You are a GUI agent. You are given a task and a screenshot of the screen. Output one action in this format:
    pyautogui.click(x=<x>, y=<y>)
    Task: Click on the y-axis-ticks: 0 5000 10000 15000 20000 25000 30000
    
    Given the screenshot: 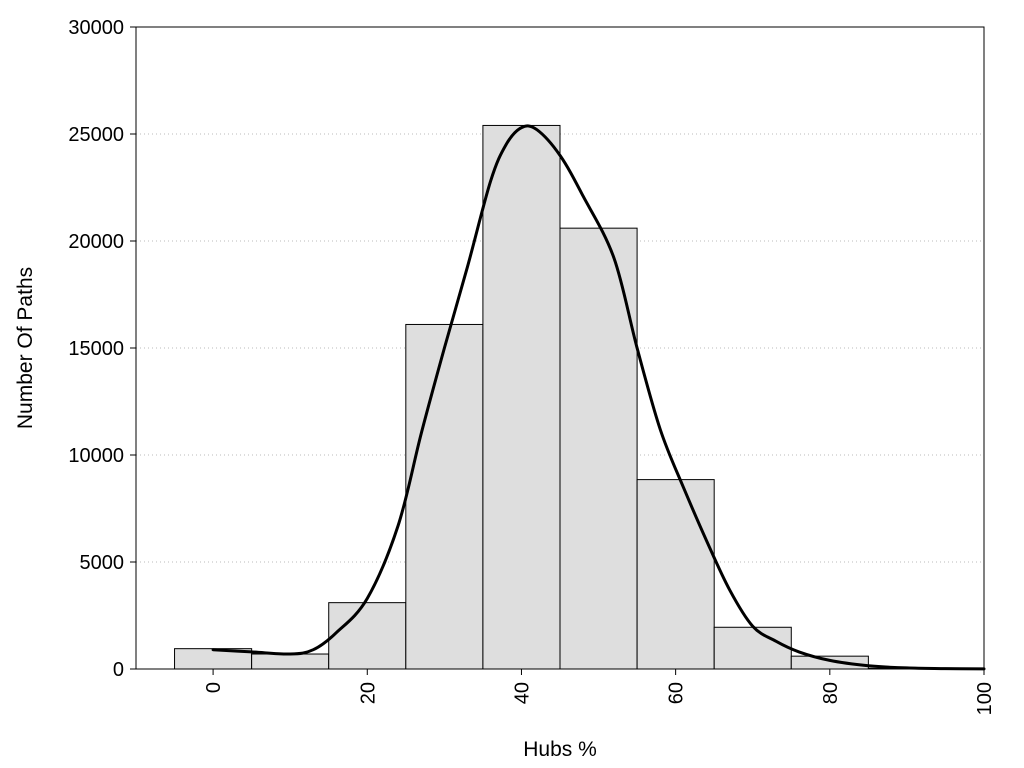 What is the action you would take?
    pyautogui.click(x=102, y=349)
    